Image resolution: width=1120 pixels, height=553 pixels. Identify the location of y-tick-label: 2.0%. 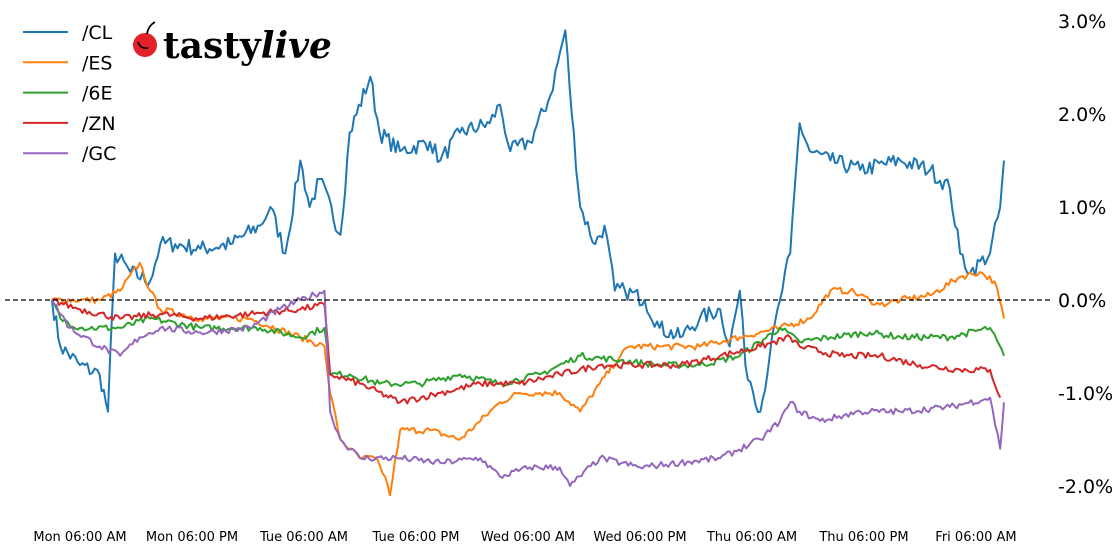
(1082, 115).